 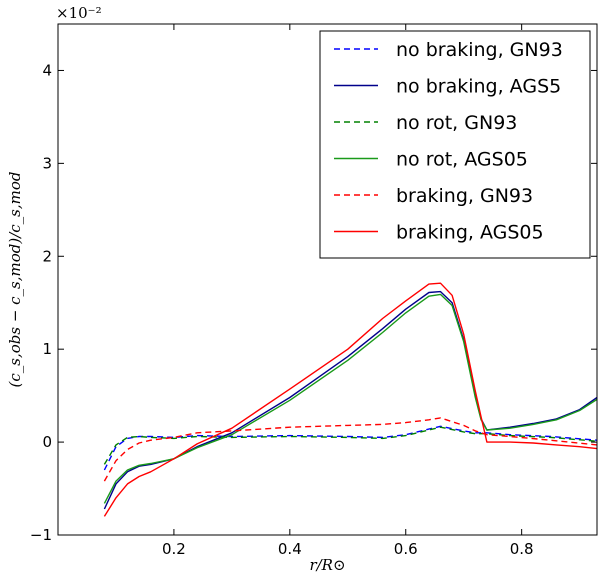 I want to click on x-tick-label: 0.4, so click(x=290, y=549).